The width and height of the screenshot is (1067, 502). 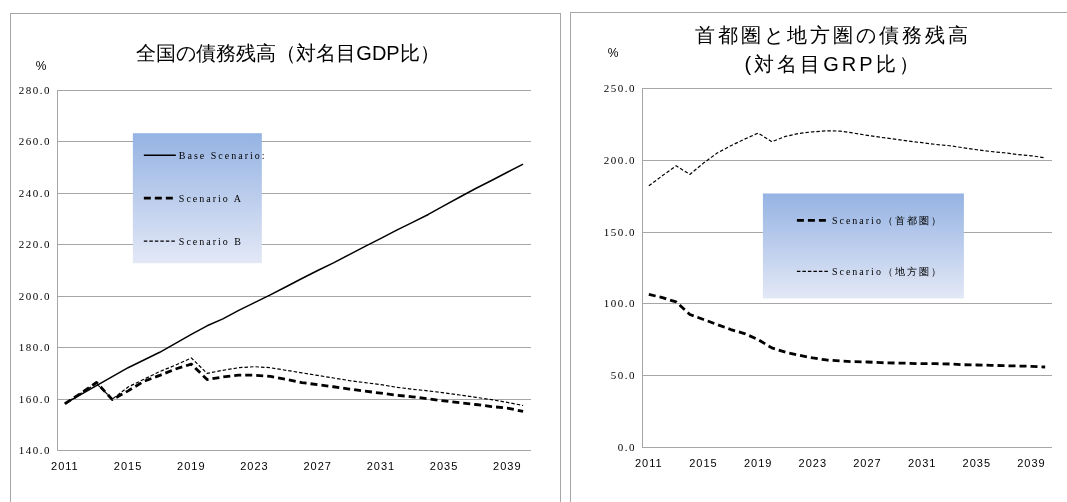 What do you see at coordinates (34, 90) in the screenshot?
I see `y-tick-label: 280.0` at bounding box center [34, 90].